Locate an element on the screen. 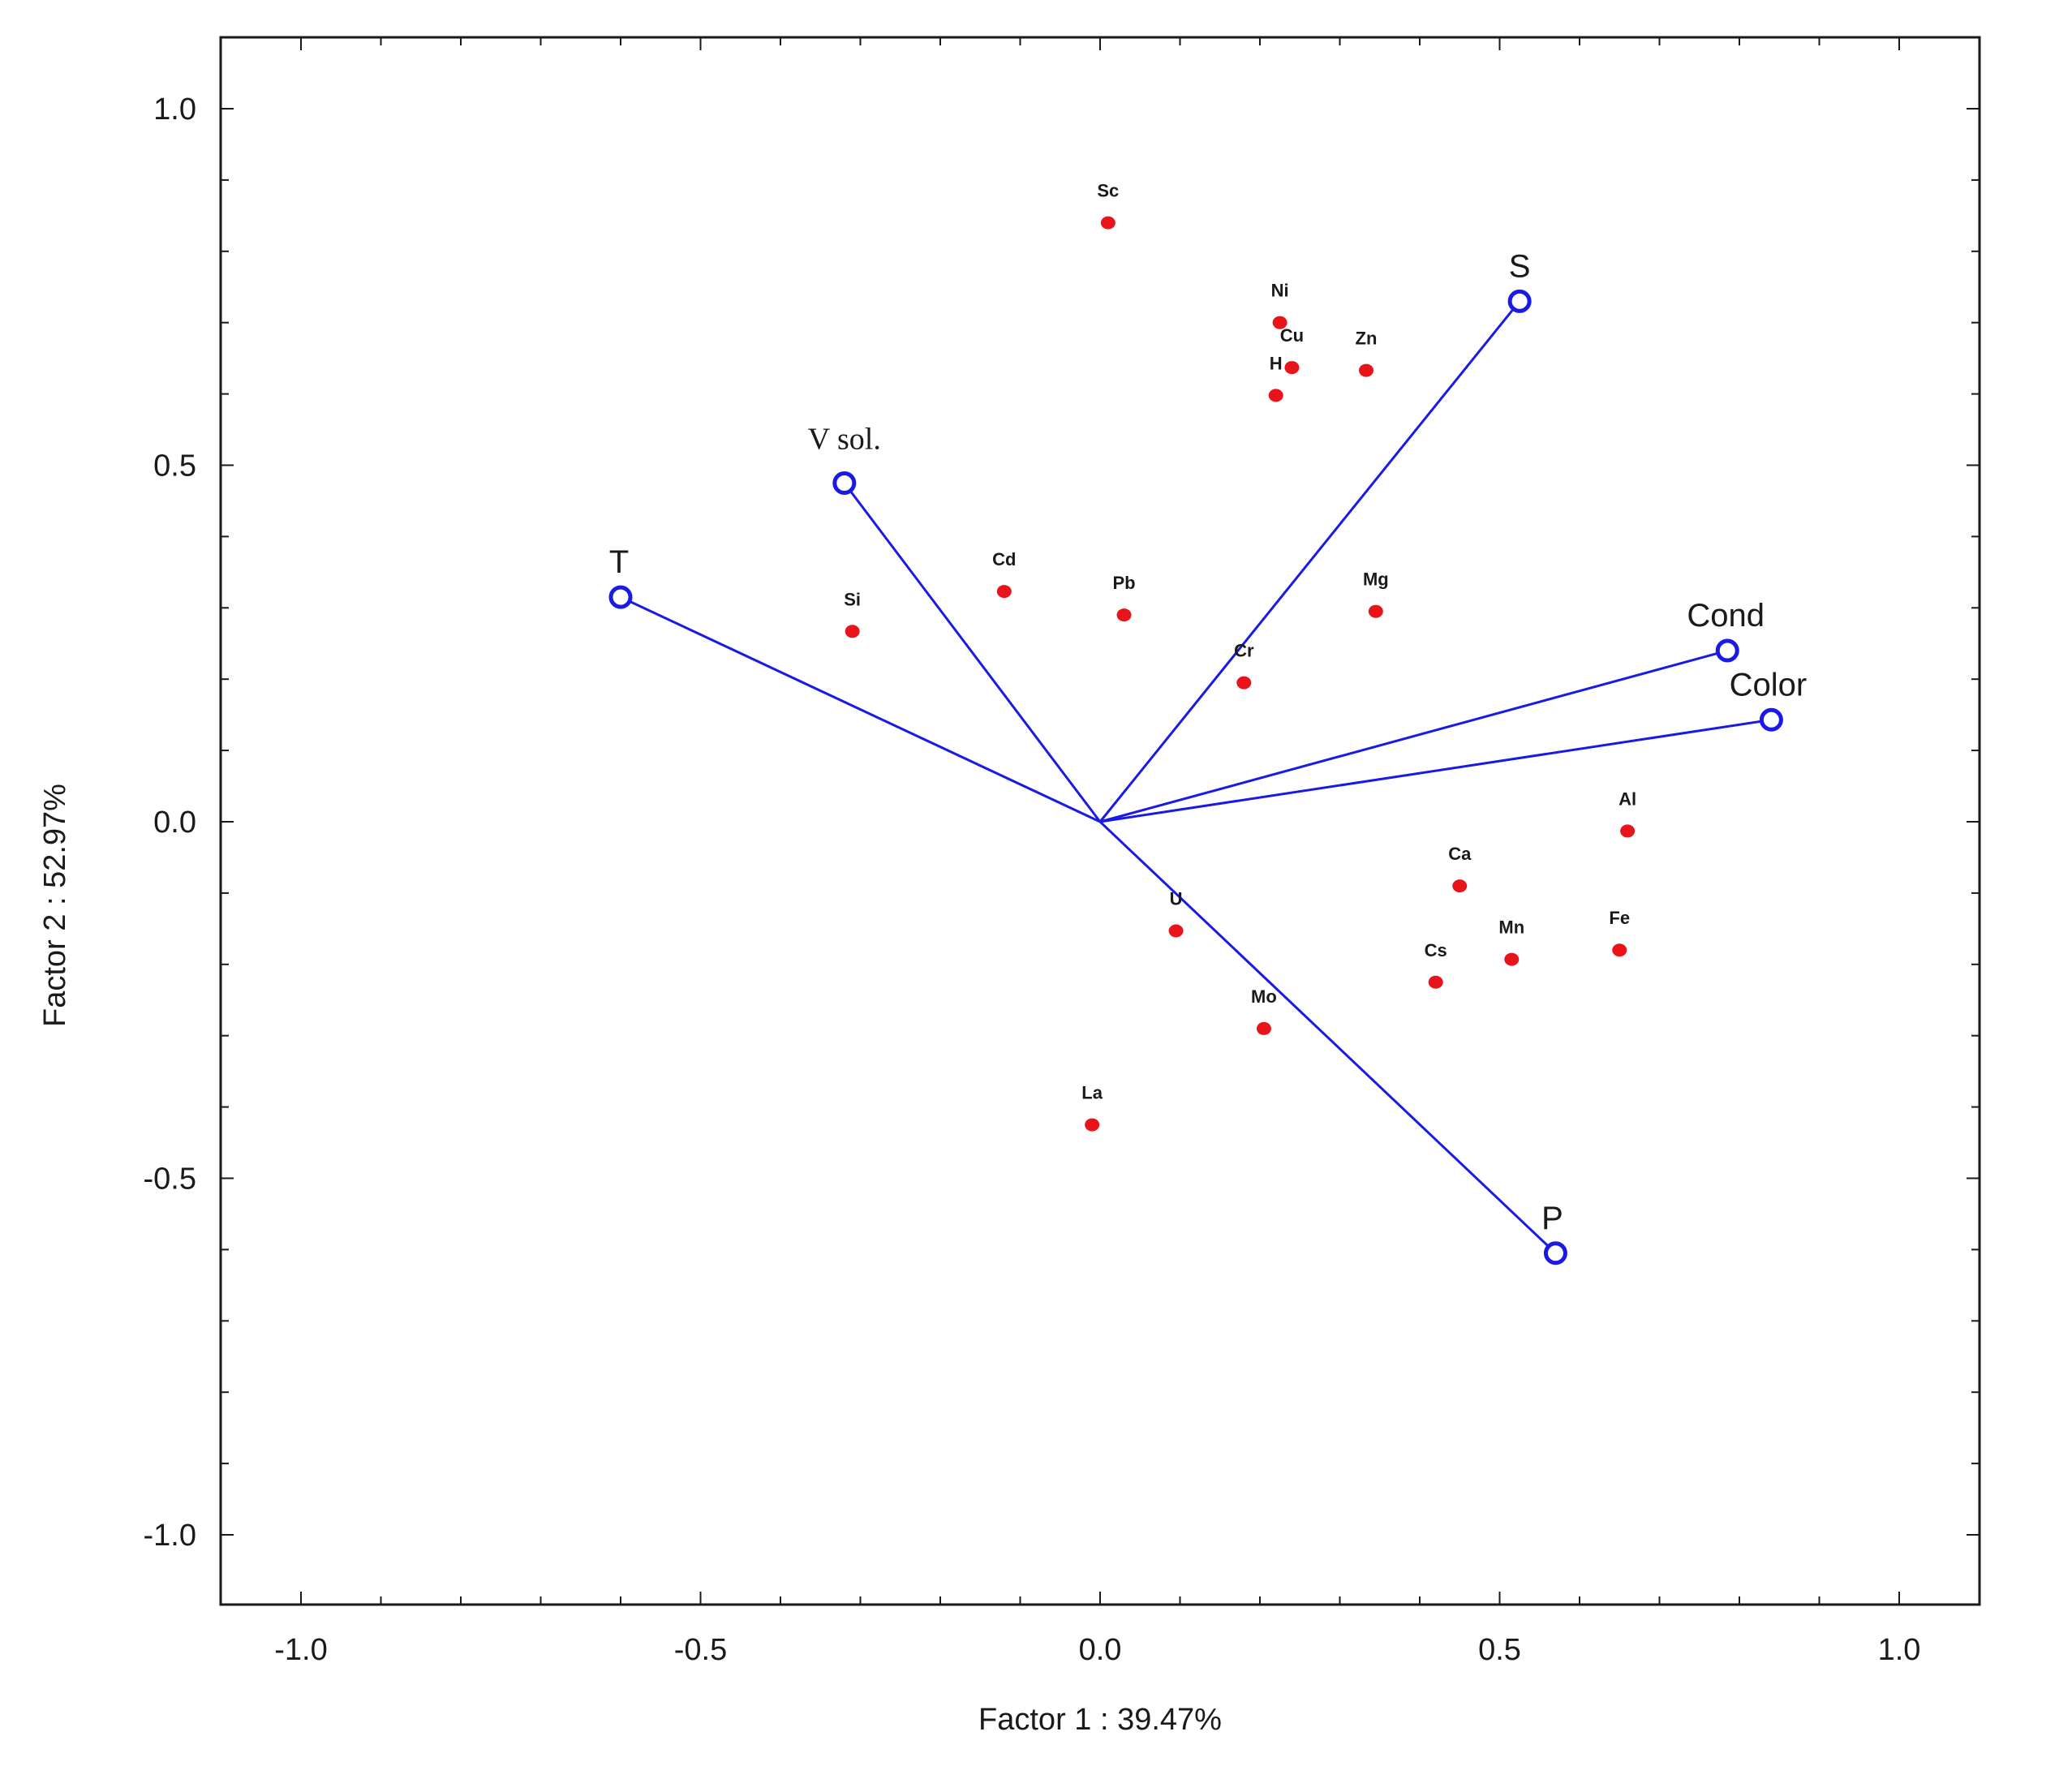 Image resolution: width=2072 pixels, height=1766 pixels. vector-label: V sol. is located at coordinates (844, 439).